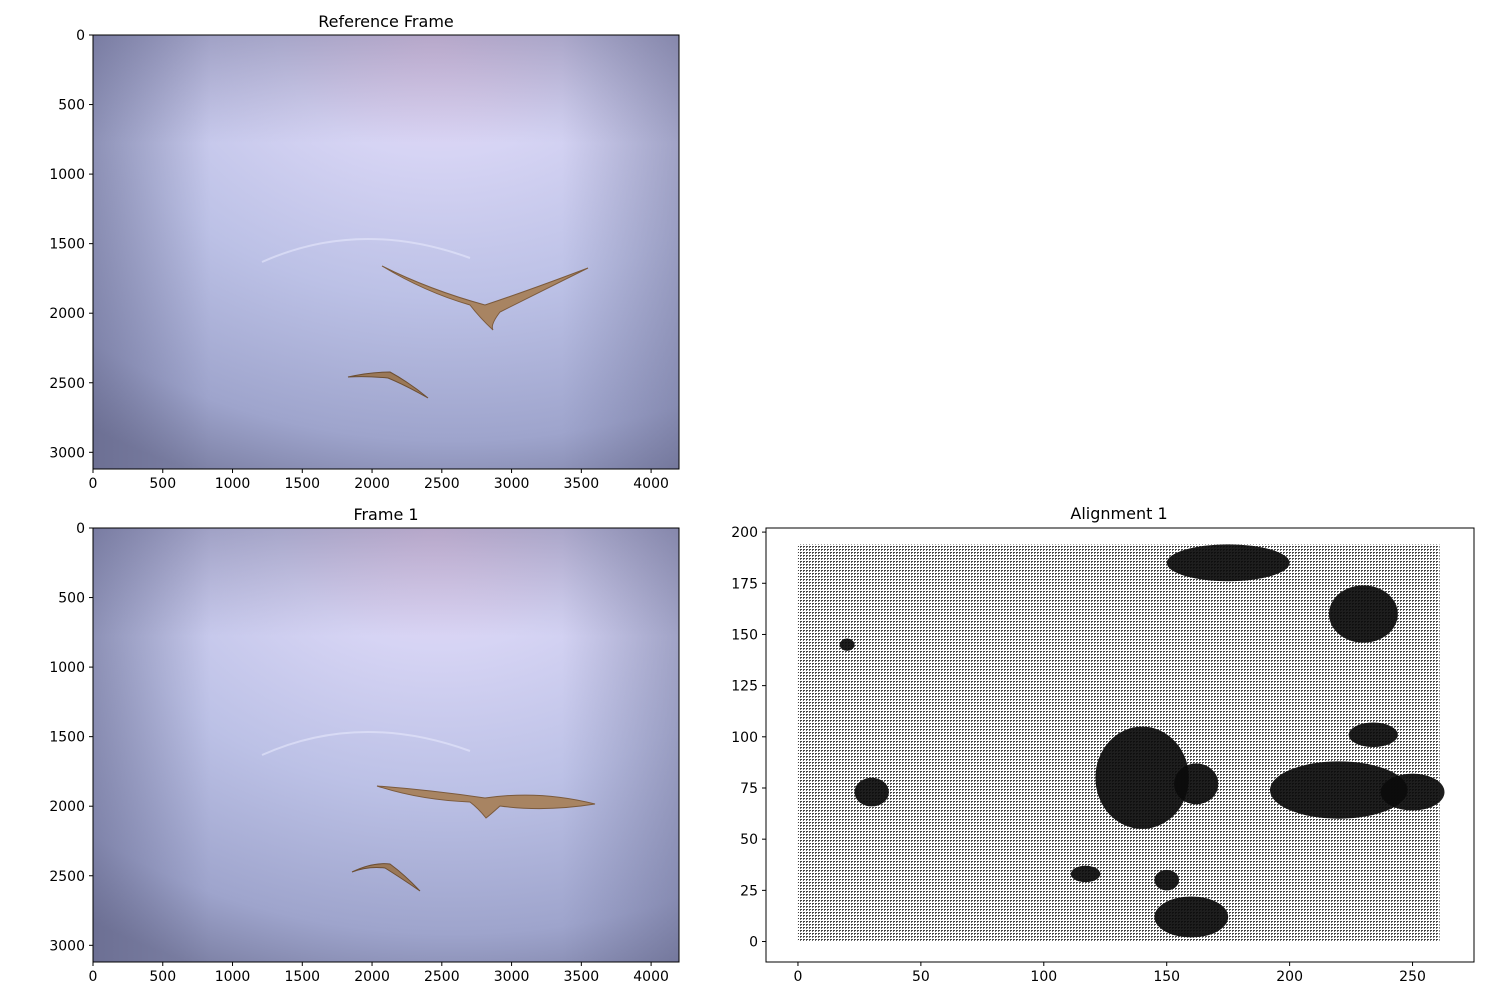 The image size is (1500, 1000). What do you see at coordinates (67, 175) in the screenshot?
I see `reference-frame-y-tick-label: 1000` at bounding box center [67, 175].